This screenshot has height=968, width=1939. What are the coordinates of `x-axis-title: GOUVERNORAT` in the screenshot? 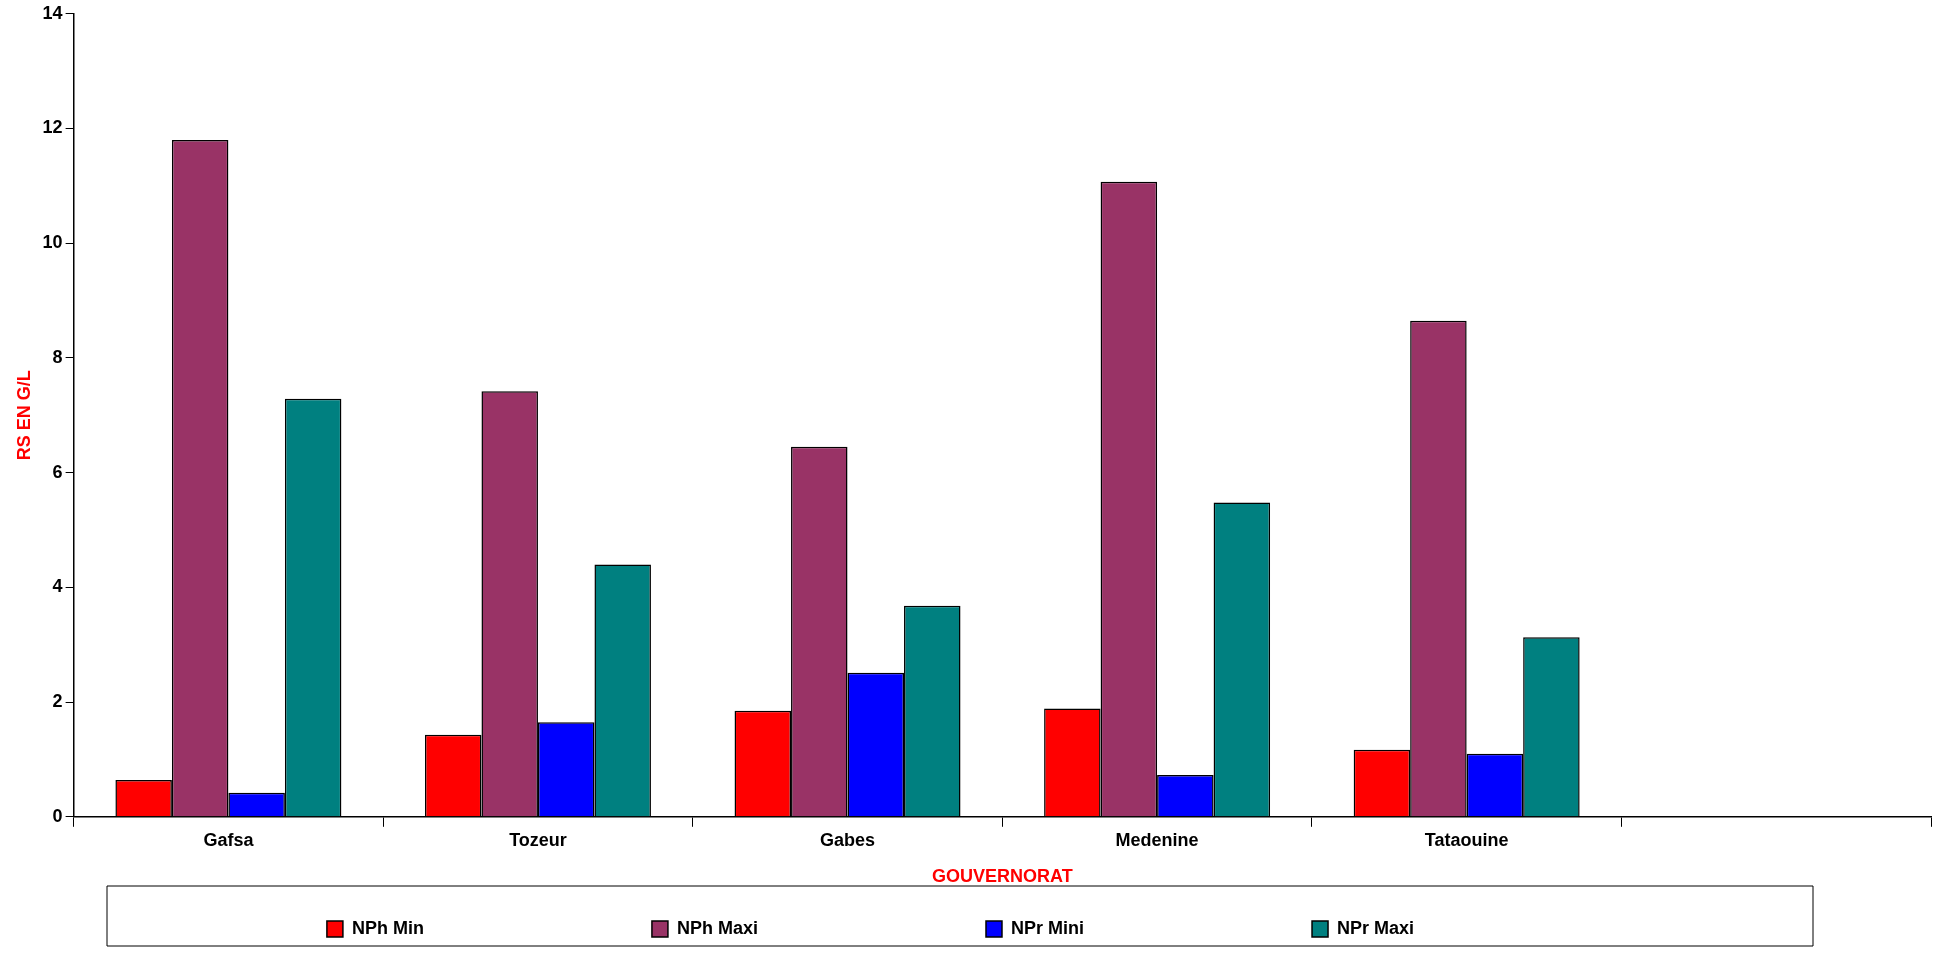 It's located at (1002, 876).